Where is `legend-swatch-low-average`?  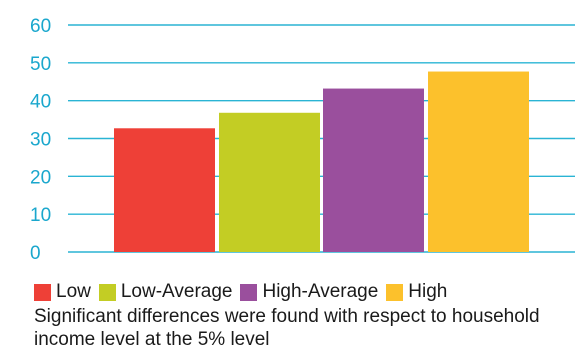 legend-swatch-low-average is located at coordinates (107, 292).